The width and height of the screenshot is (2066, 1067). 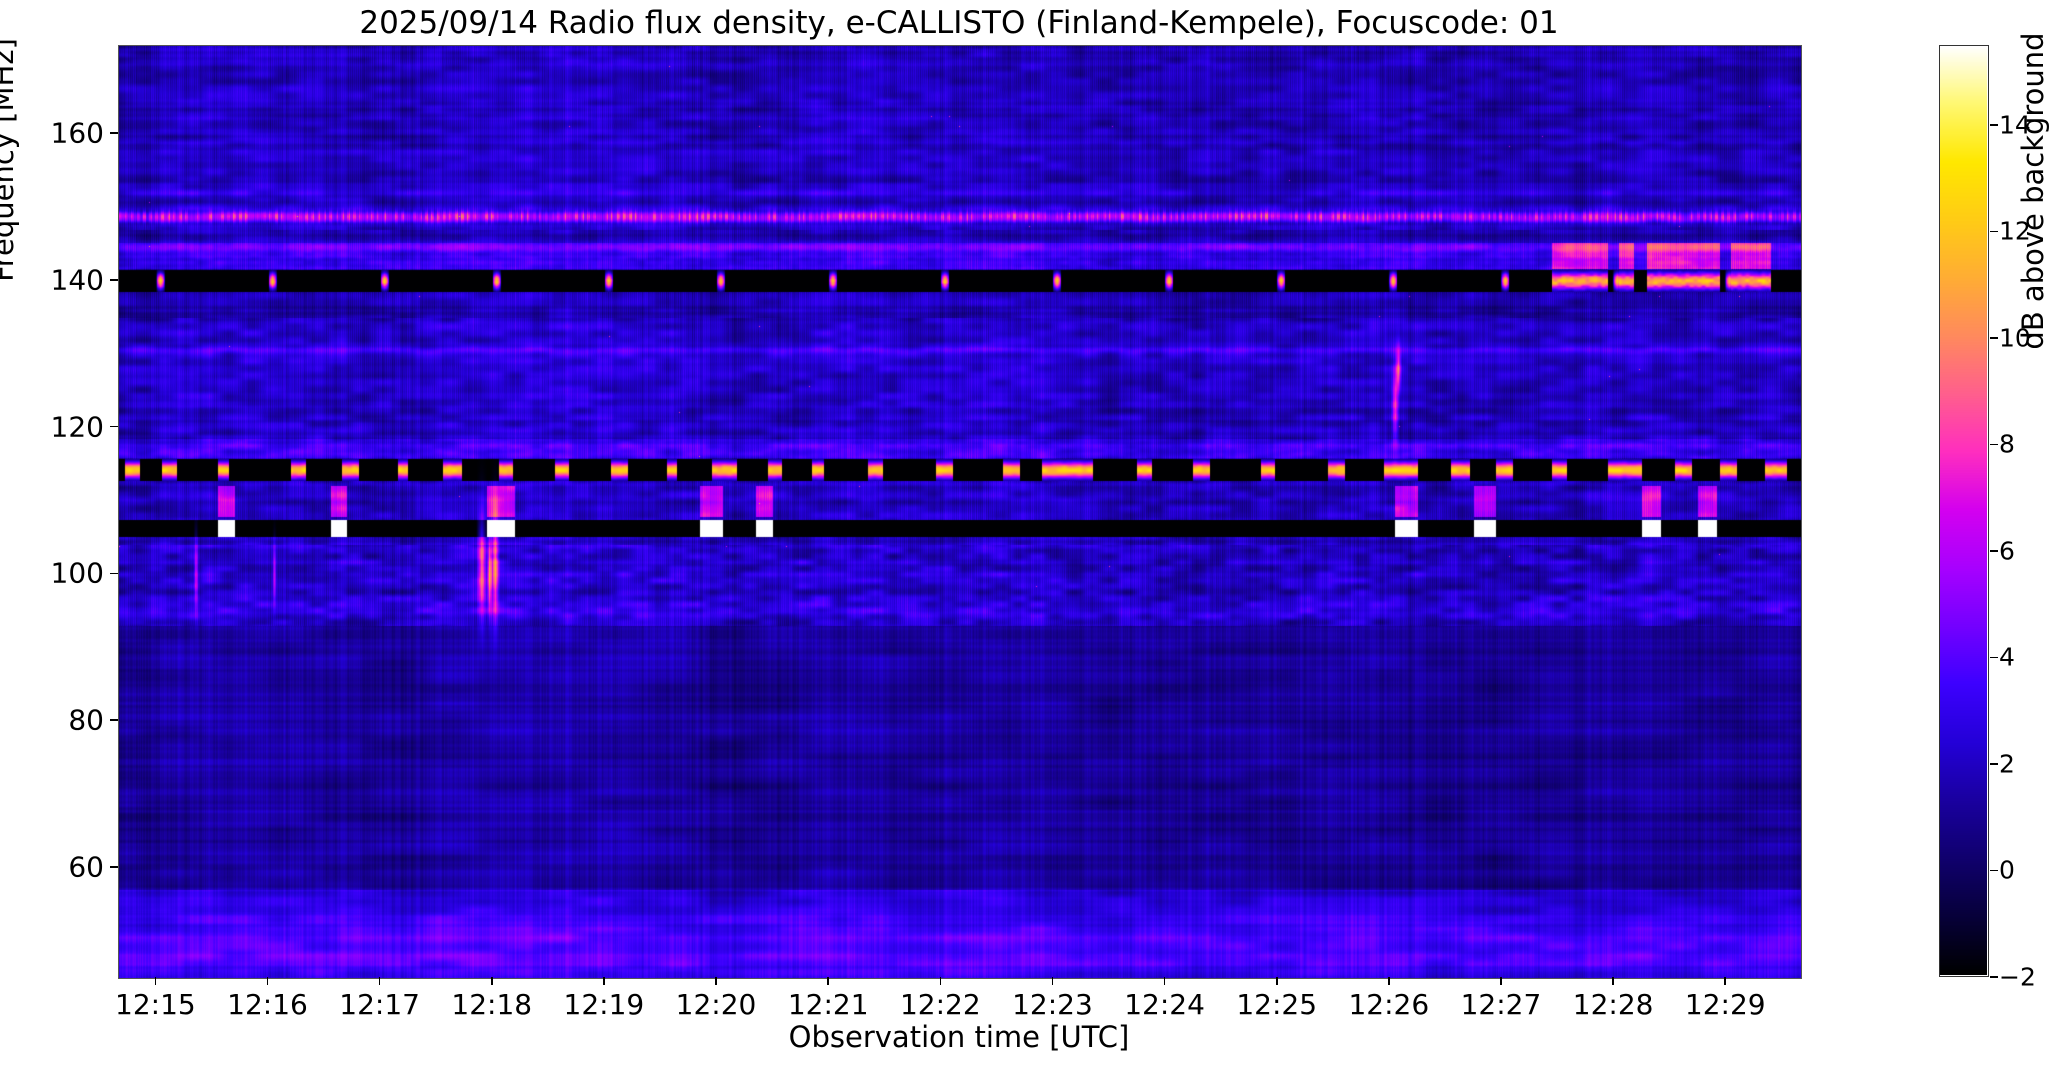 I want to click on x-tick-label: 12:16, so click(x=267, y=1004).